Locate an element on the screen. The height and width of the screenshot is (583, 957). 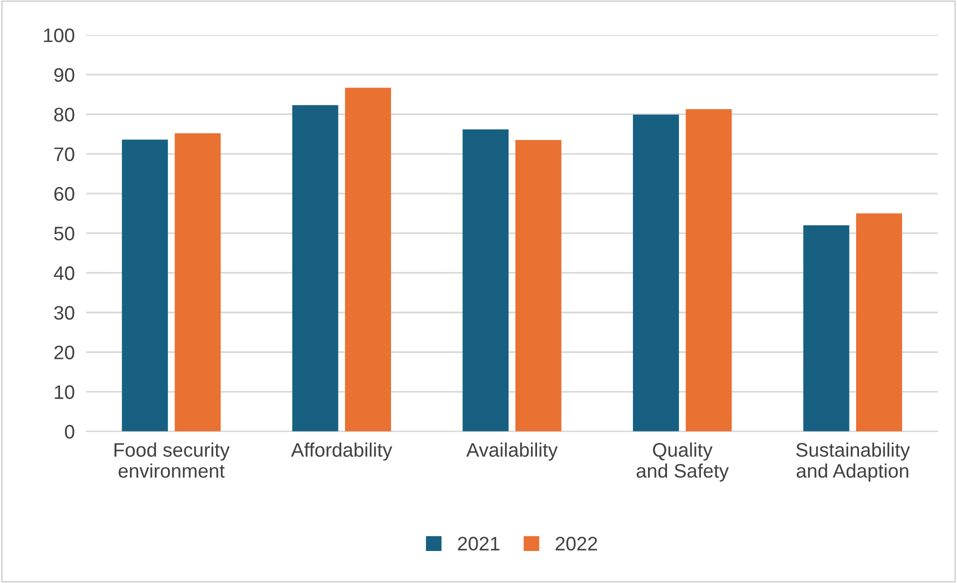
y-tick-label: 90 is located at coordinates (64, 75).